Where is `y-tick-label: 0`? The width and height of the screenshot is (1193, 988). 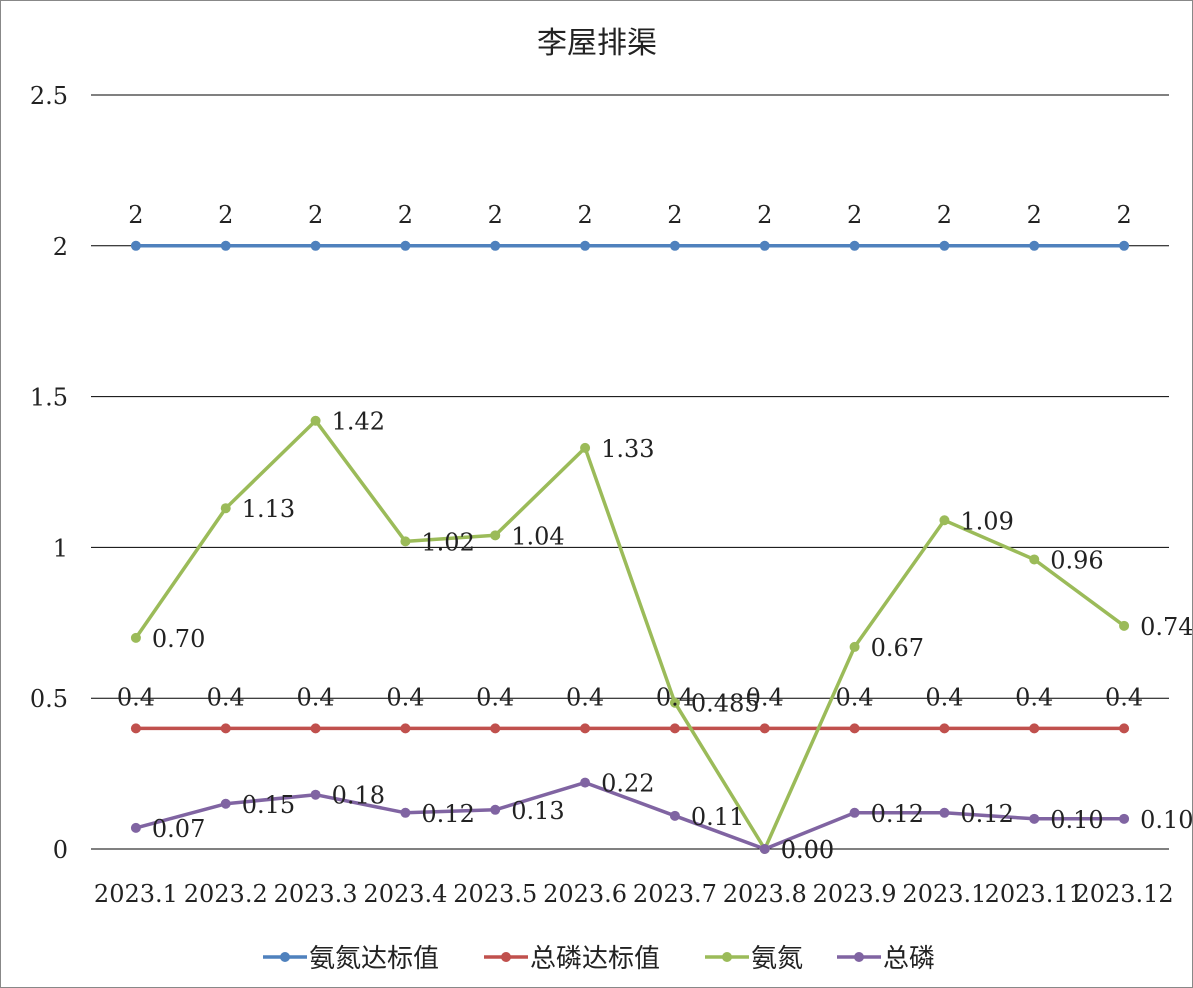
y-tick-label: 0 is located at coordinates (60, 850).